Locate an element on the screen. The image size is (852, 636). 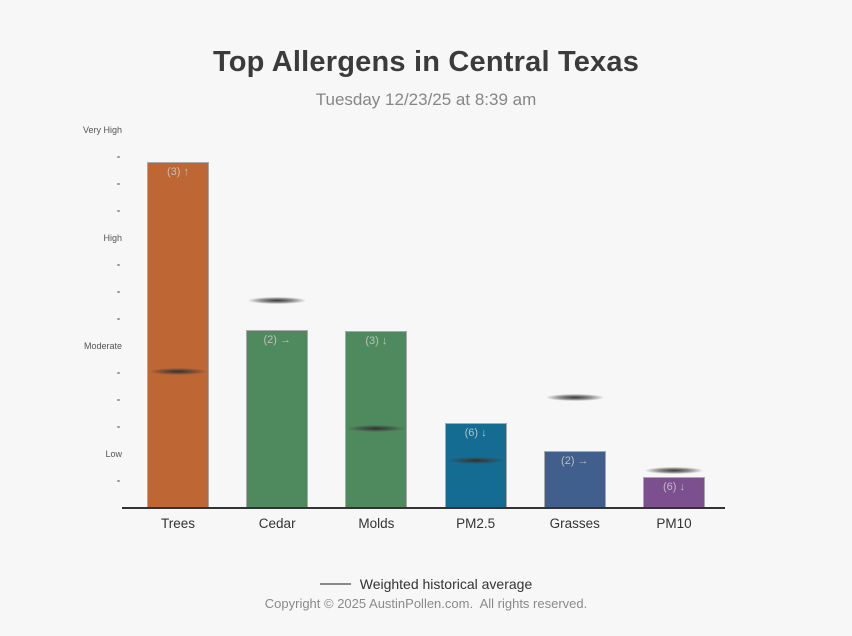
x-axis-label-cedar: Cedar is located at coordinates (277, 523).